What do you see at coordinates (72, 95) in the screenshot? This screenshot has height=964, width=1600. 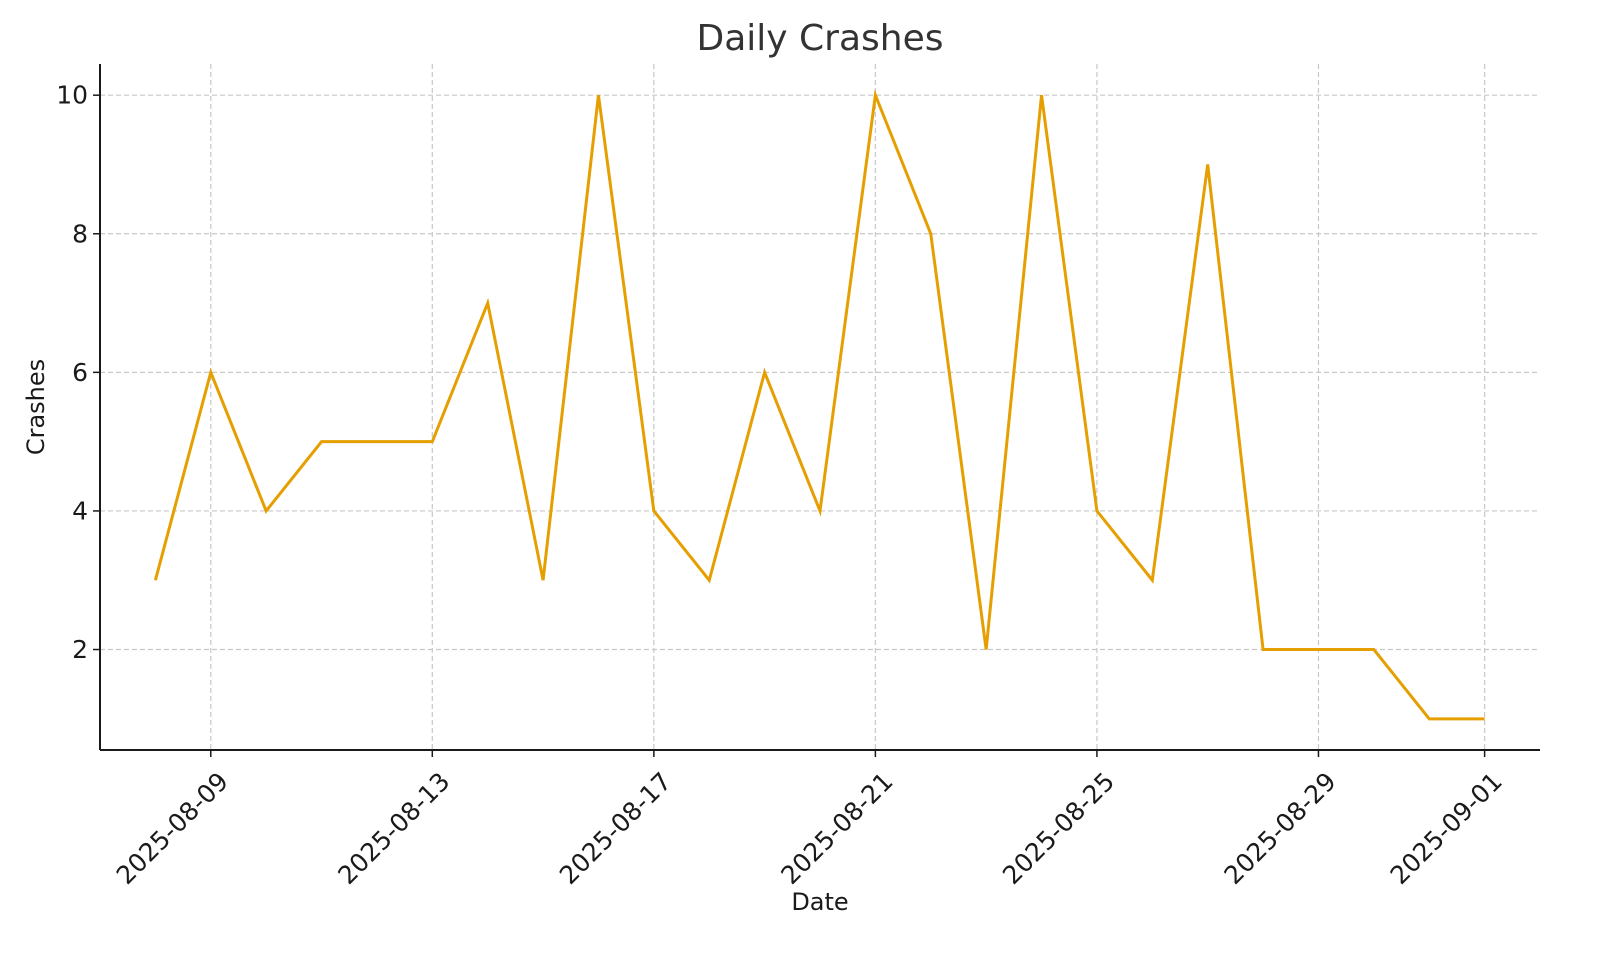 I see `y-tick-label: 10` at bounding box center [72, 95].